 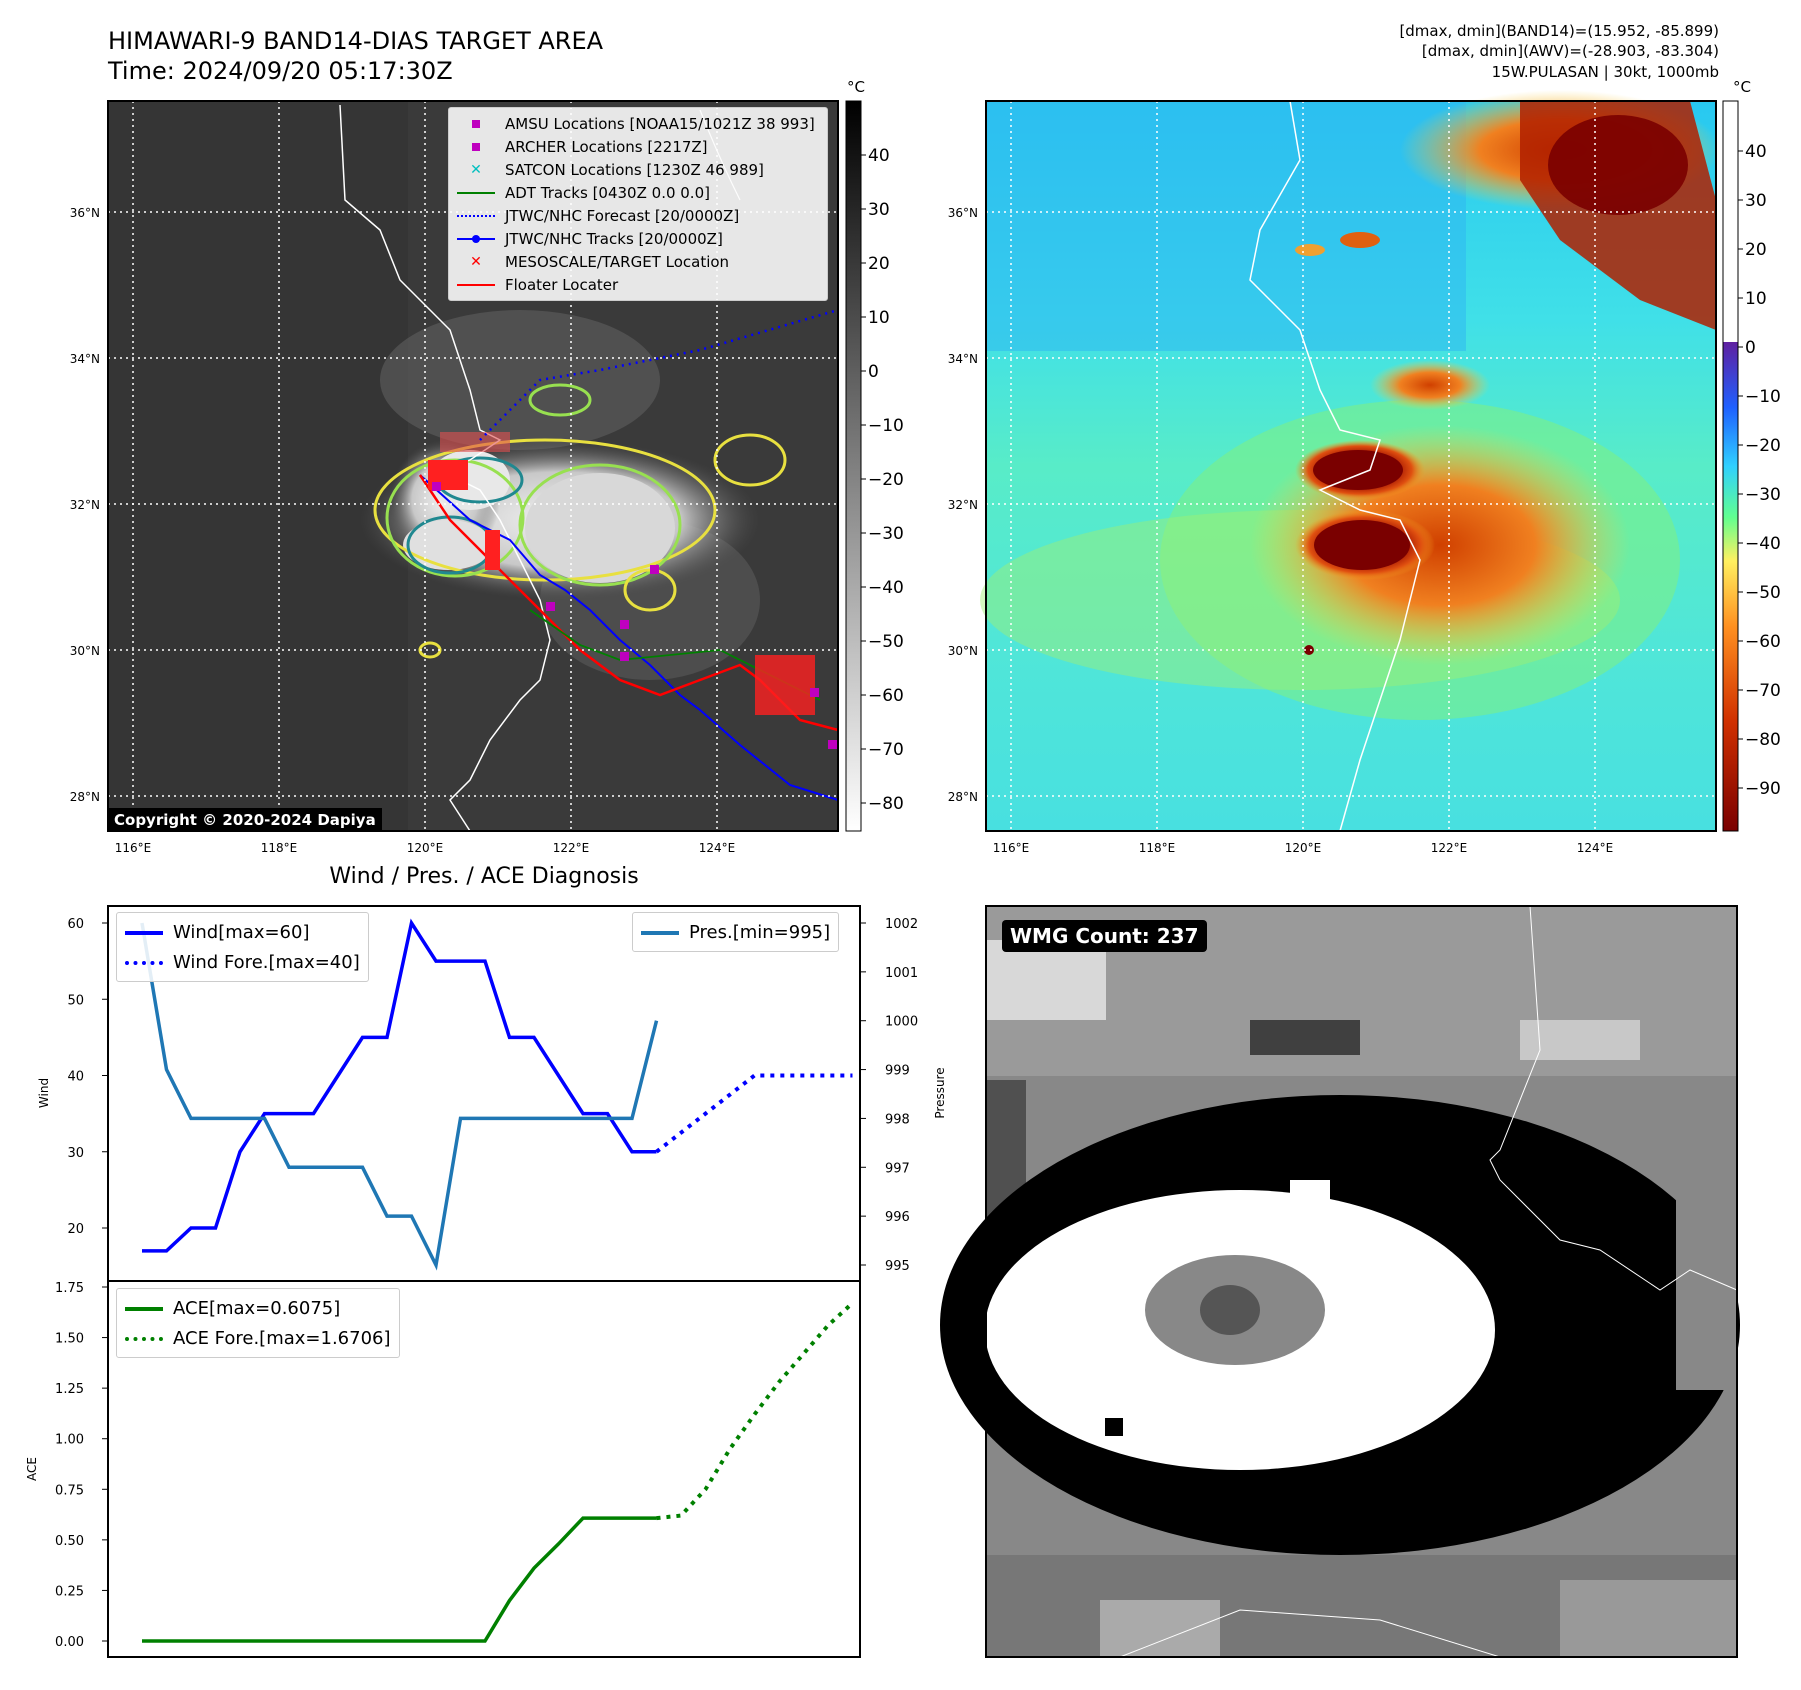 I want to click on ace-series-line, so click(x=399, y=1579).